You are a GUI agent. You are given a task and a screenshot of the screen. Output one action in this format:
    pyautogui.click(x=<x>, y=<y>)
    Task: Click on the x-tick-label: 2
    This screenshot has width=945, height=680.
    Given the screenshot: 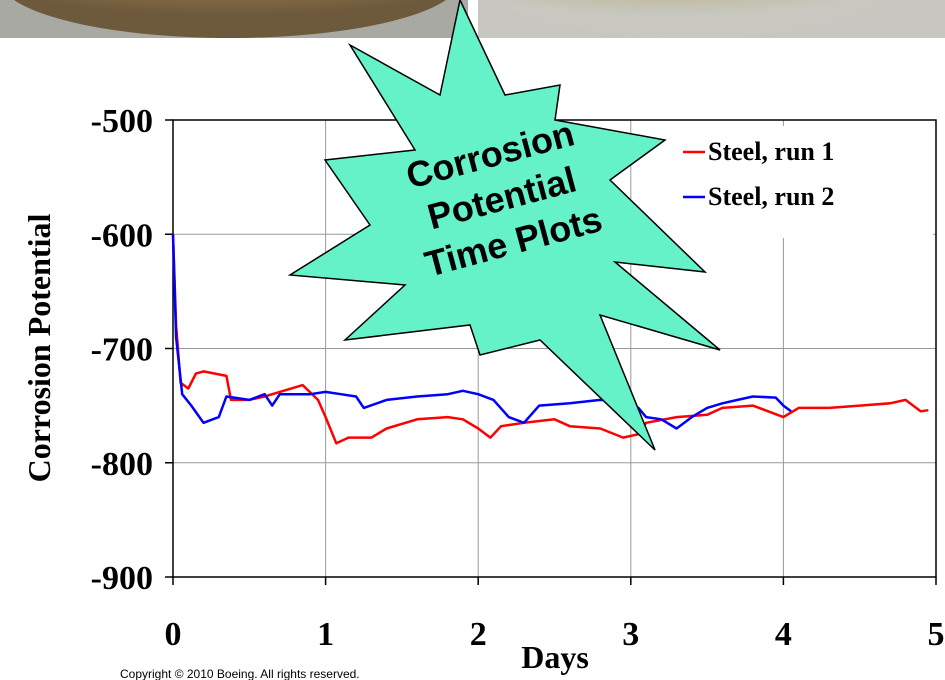 What is the action you would take?
    pyautogui.click(x=478, y=634)
    